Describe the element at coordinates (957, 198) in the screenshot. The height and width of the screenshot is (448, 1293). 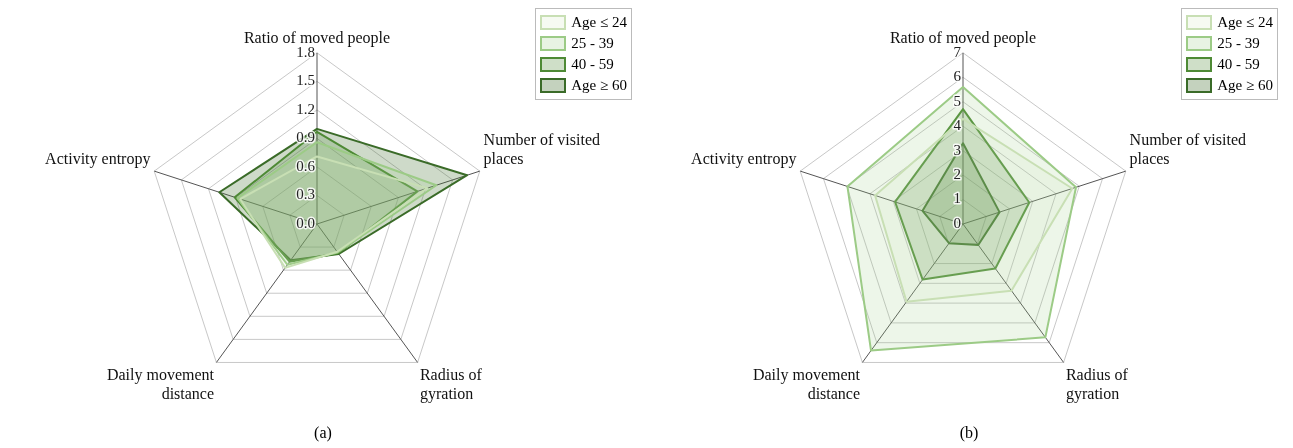
I see `y-tick-label: 1` at that location.